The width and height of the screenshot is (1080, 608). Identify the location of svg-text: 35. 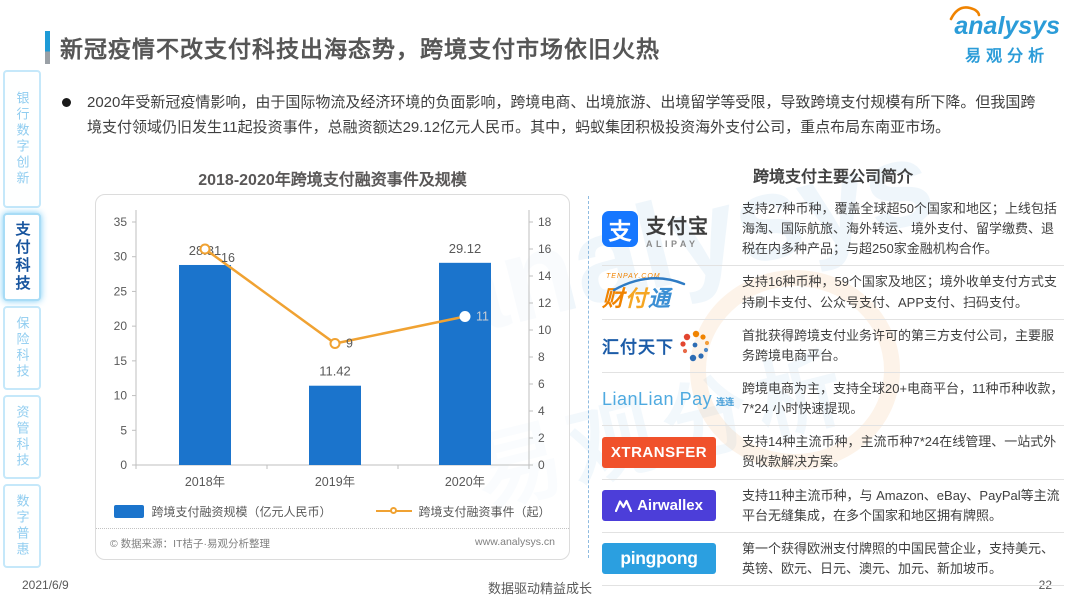
(121, 222).